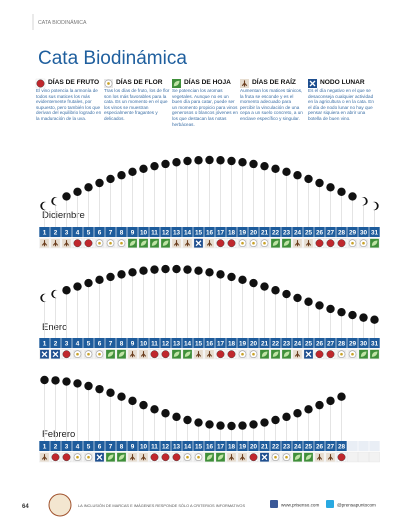 The height and width of the screenshot is (525, 412). I want to click on day-number: 31, so click(375, 232).